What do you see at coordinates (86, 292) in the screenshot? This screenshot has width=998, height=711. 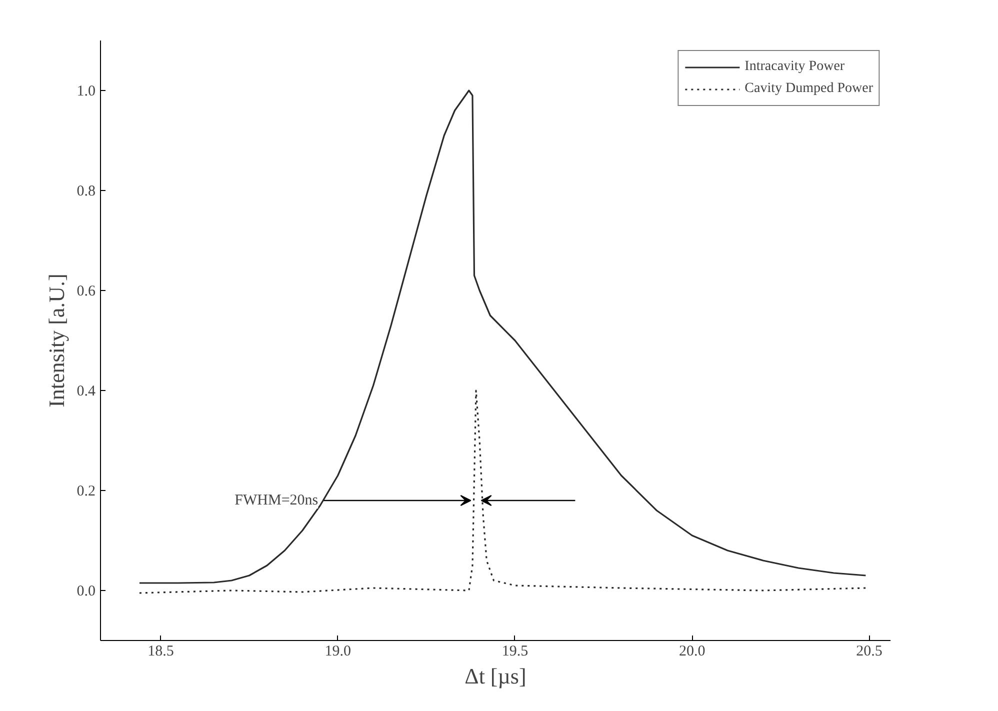 I see `y-tick-label: 0.6` at bounding box center [86, 292].